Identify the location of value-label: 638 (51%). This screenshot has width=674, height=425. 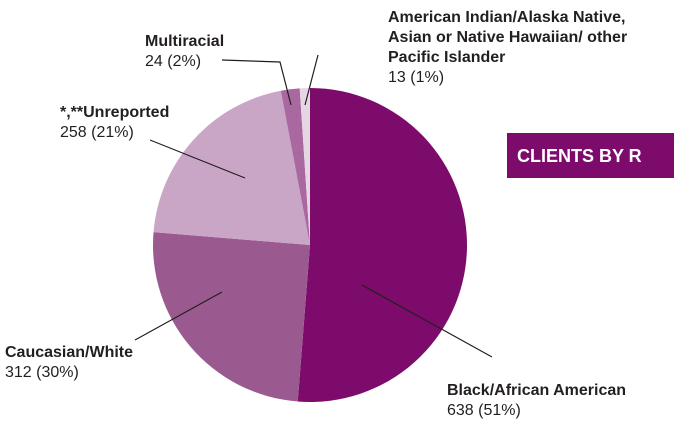
(484, 410).